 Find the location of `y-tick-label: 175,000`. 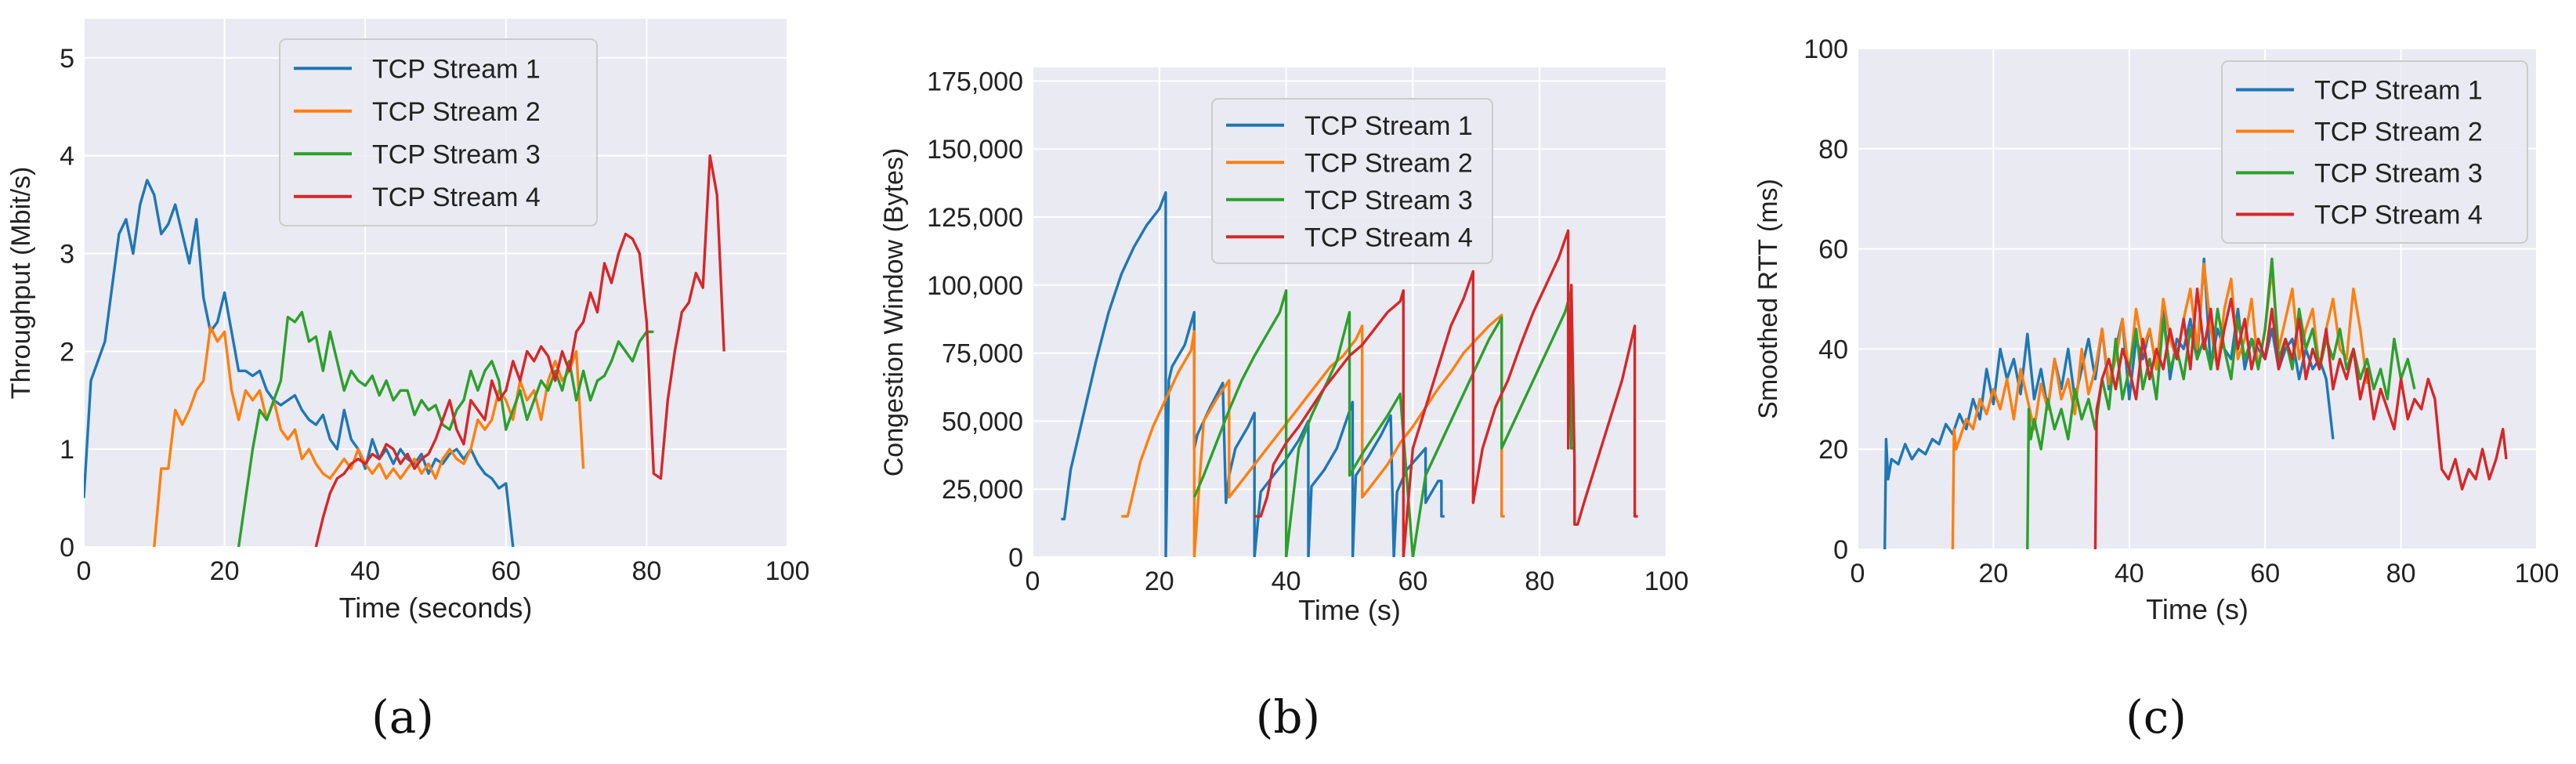

y-tick-label: 175,000 is located at coordinates (975, 81).